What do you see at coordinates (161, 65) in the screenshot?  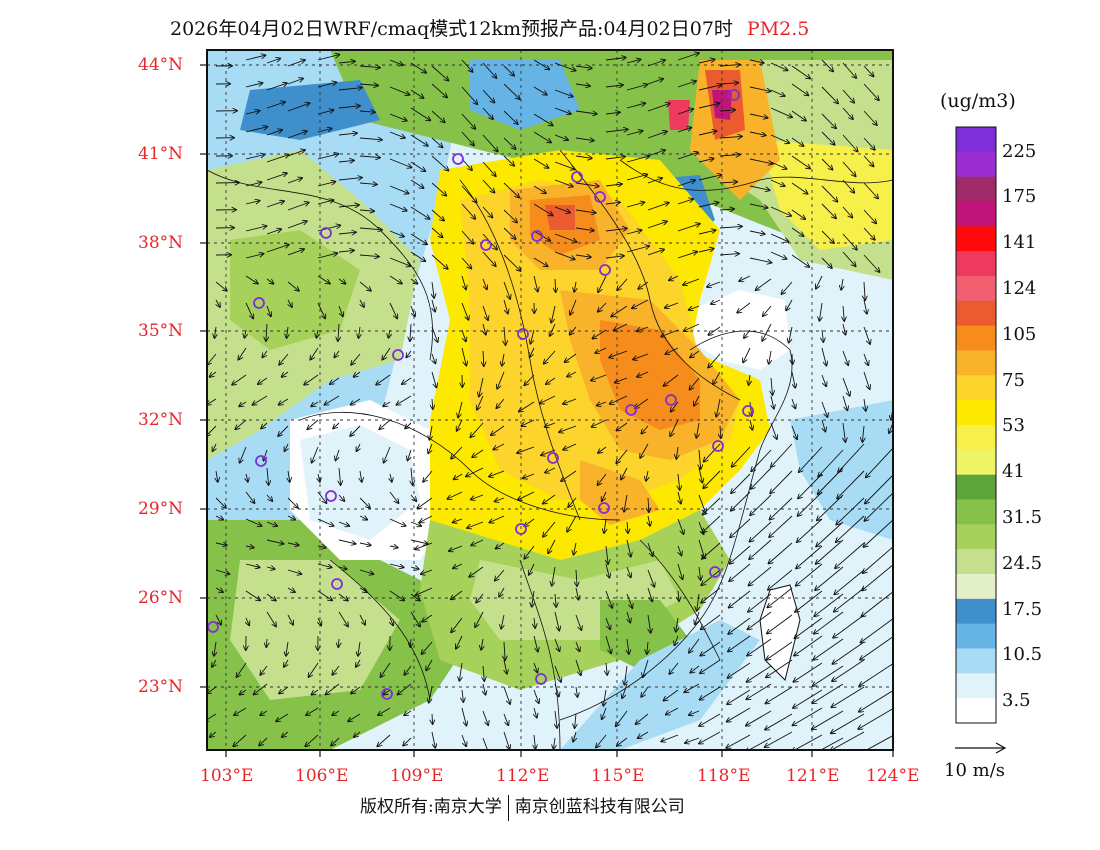 I see `lat-label: 44°N` at bounding box center [161, 65].